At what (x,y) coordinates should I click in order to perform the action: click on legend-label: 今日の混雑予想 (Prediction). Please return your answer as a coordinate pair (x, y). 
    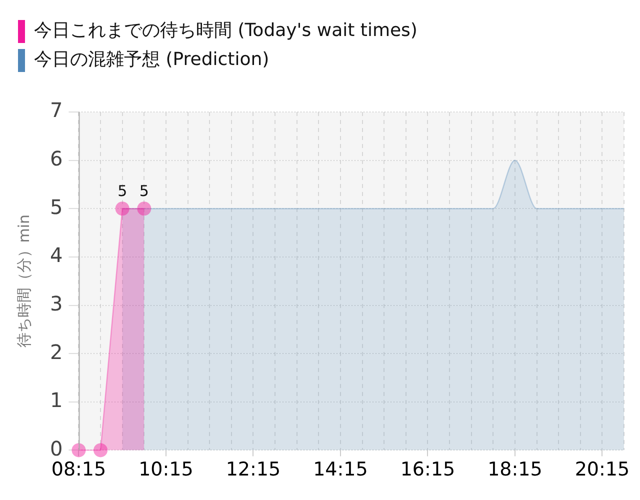
    Looking at the image, I should click on (152, 59).